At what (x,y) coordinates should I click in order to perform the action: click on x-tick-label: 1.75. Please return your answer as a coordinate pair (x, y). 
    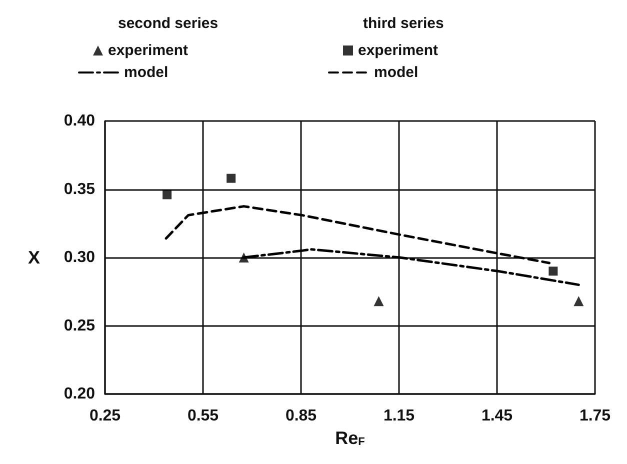
    Looking at the image, I should click on (595, 416).